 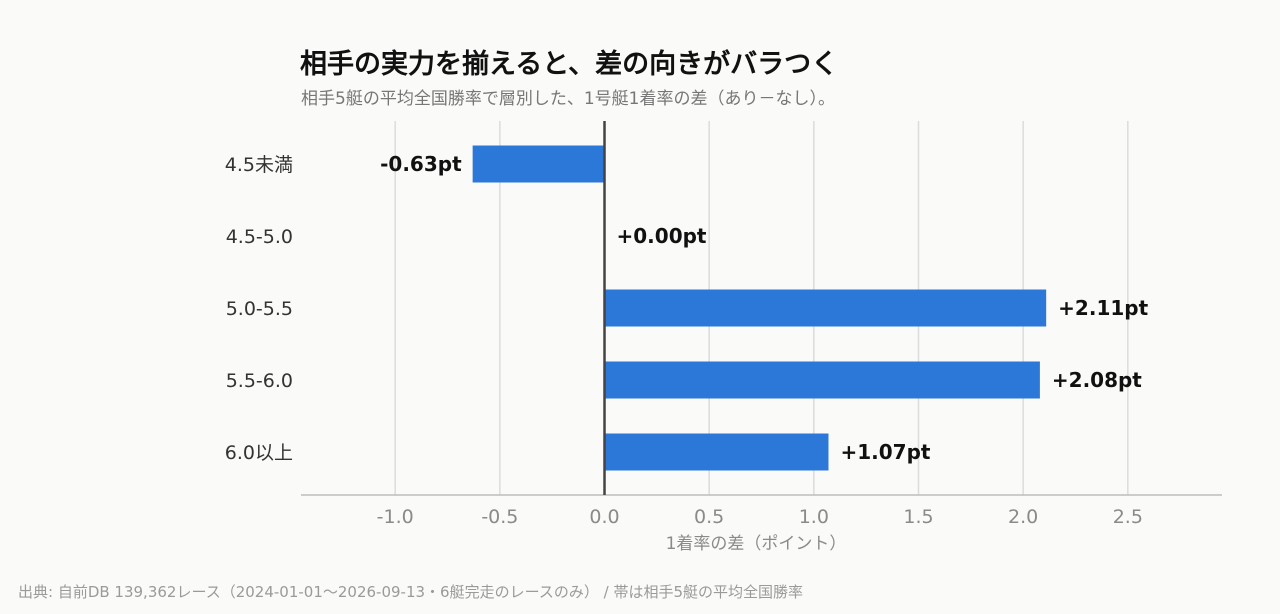 I want to click on category-label: 4.5-5.0, so click(x=259, y=237).